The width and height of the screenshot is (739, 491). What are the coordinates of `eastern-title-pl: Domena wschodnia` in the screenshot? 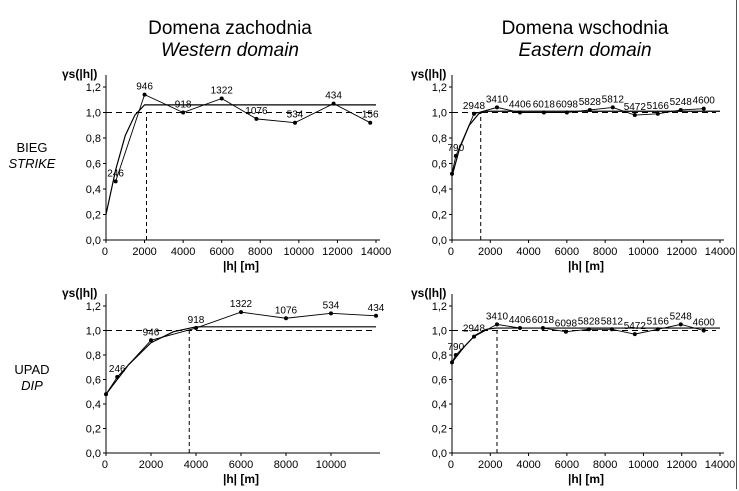 It's located at (585, 28).